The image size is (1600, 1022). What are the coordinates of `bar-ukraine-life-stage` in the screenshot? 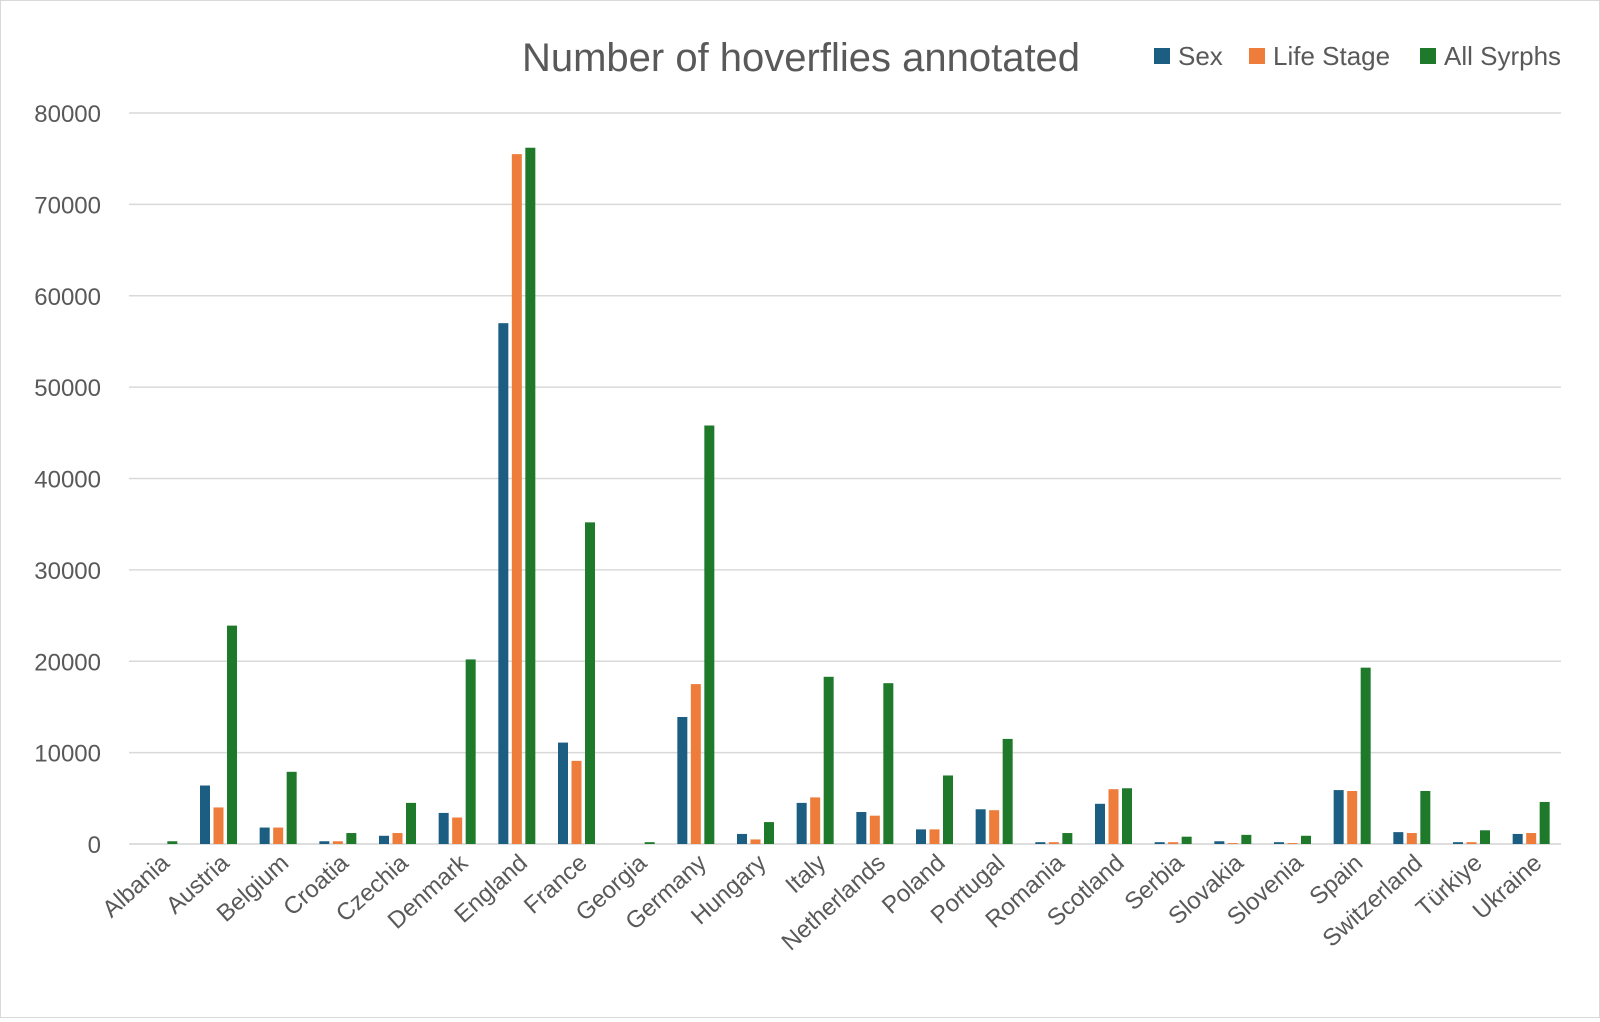 It's located at (1531, 838).